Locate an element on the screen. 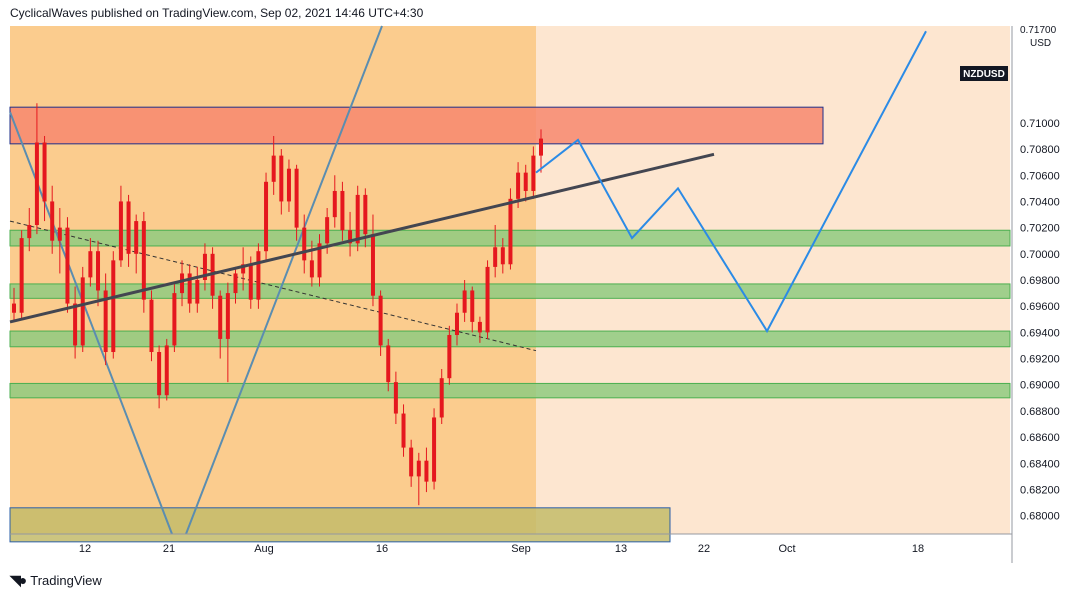 The image size is (1079, 598). y-tick-label: 0.69400 is located at coordinates (1040, 333).